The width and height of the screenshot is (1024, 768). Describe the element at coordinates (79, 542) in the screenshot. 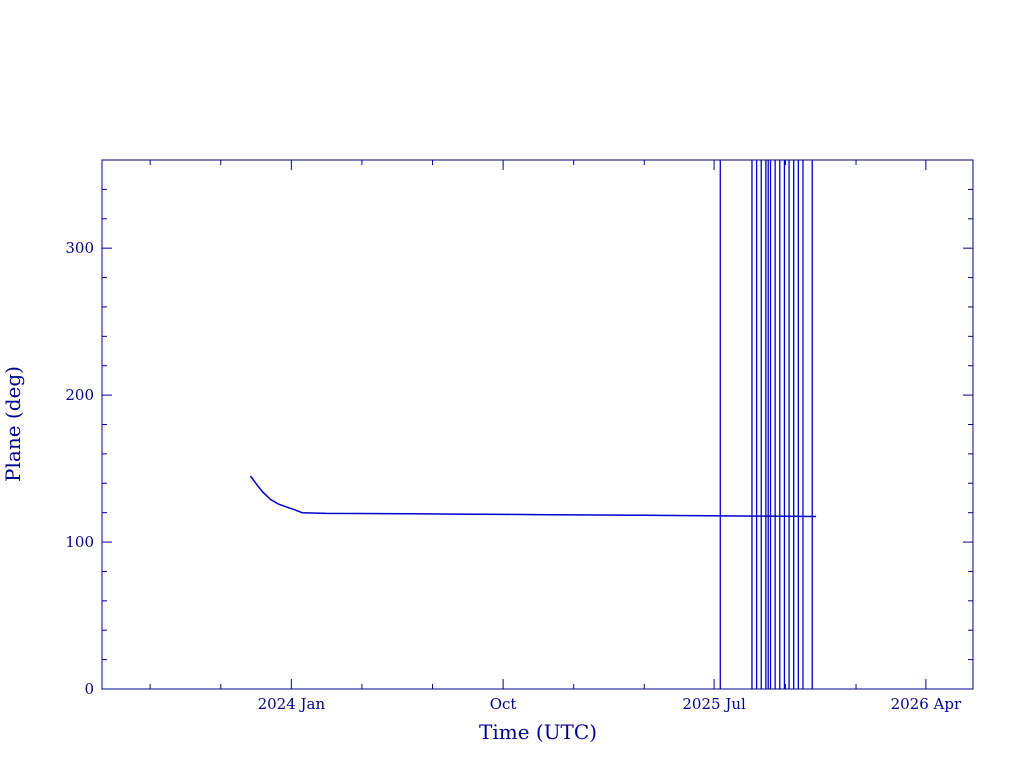

I see `y-tick-label: 100` at that location.